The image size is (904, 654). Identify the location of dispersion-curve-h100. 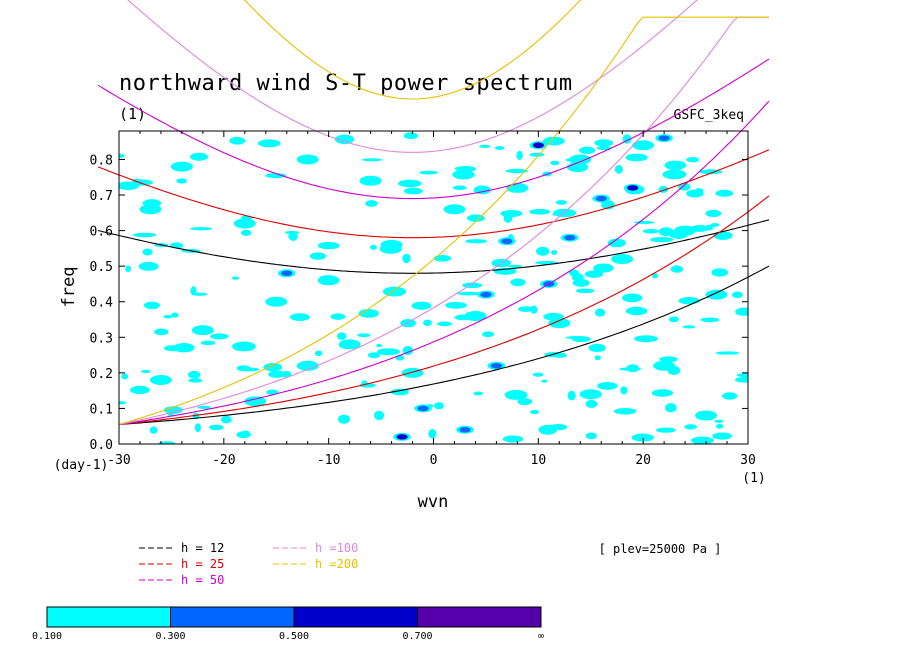
(412, 76).